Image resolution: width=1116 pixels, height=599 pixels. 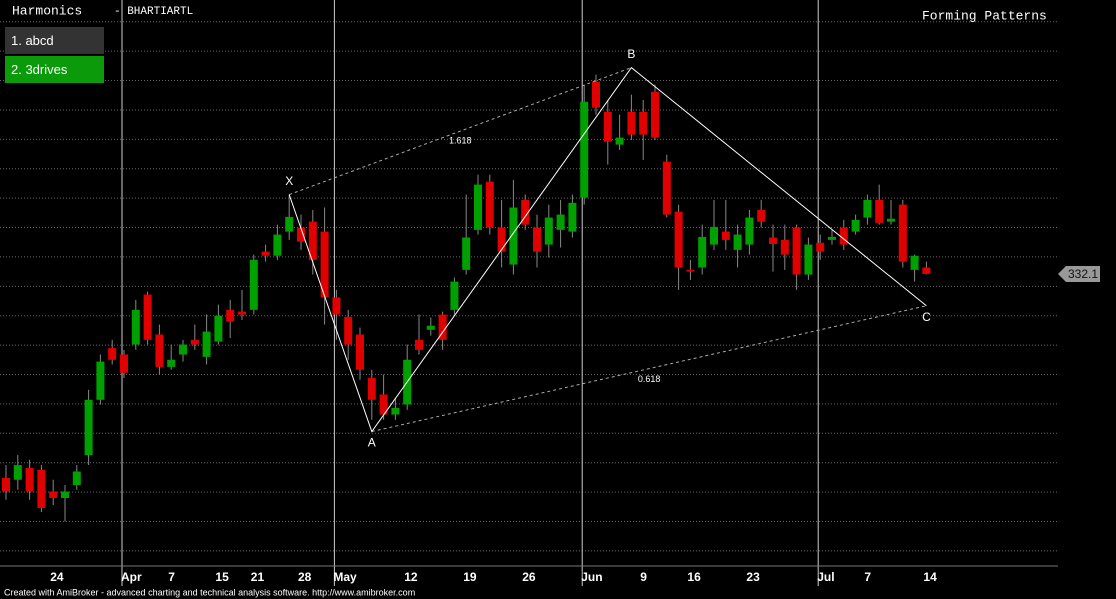 What do you see at coordinates (926, 317) in the screenshot?
I see `point-label: C` at bounding box center [926, 317].